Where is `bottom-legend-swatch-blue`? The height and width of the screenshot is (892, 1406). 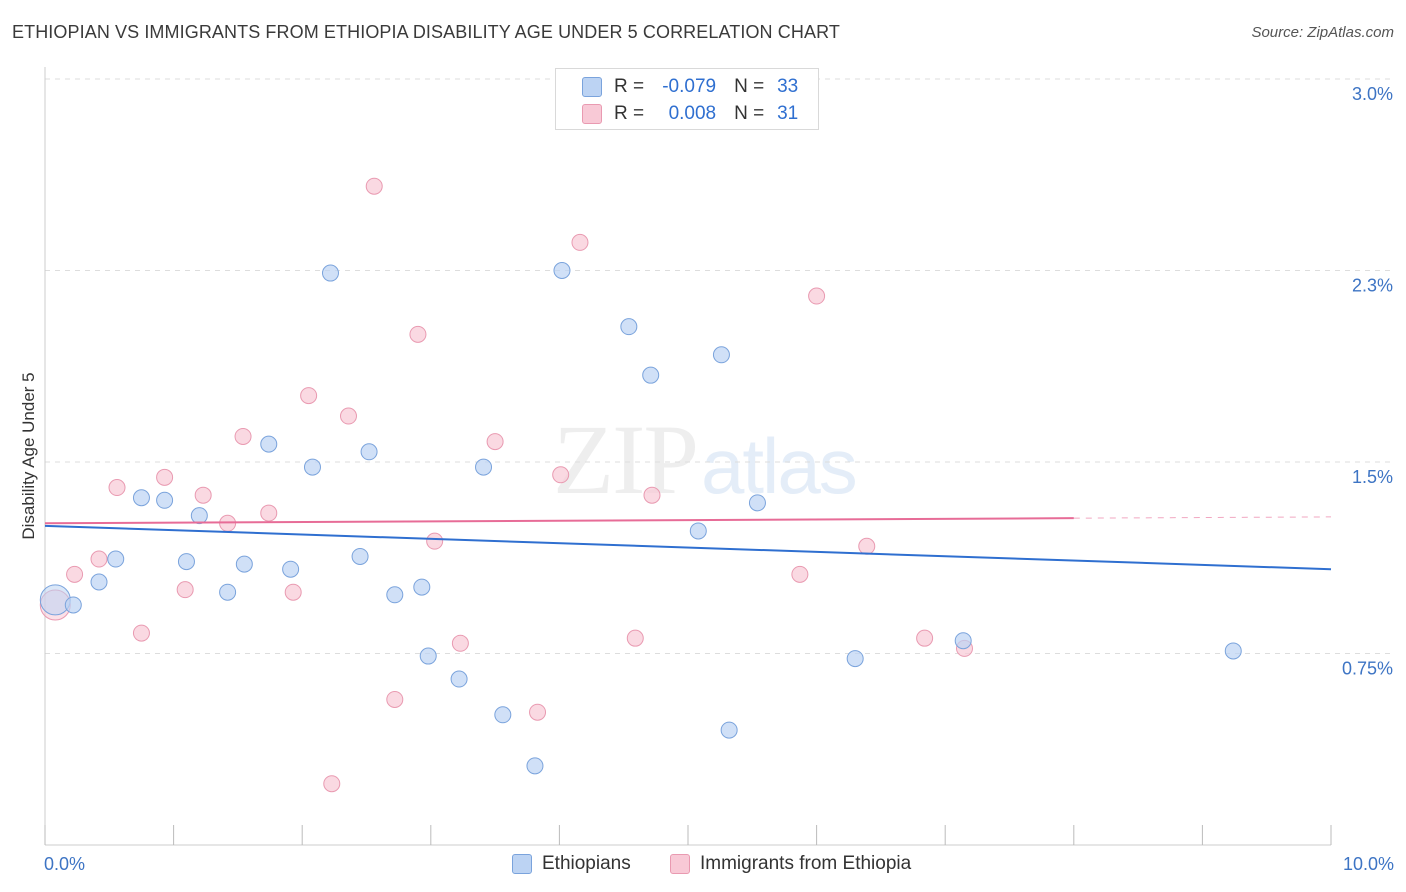
bottom-legend-swatch-blue is located at coordinates (522, 864).